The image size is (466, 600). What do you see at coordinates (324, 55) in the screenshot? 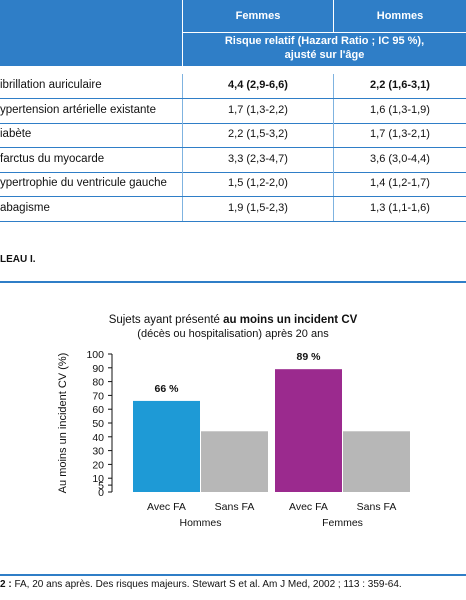
I see `subheader-line2: ajusté sur l'âge` at bounding box center [324, 55].